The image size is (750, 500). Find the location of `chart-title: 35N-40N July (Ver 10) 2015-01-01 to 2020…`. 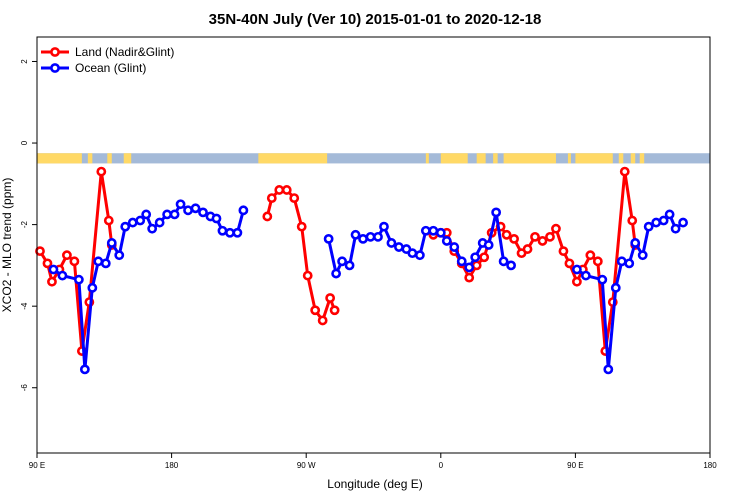

chart-title: 35N-40N July (Ver 10) 2015-01-01 to 2020… is located at coordinates (375, 19).